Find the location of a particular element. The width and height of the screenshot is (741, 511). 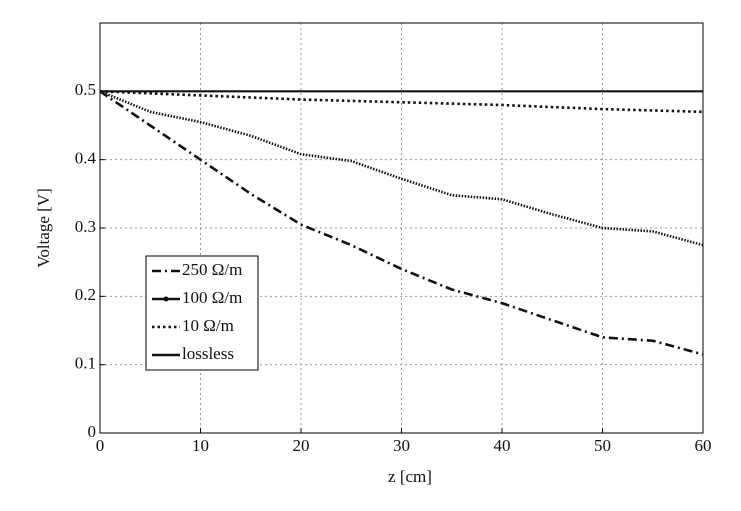

x-tick-label: 50 is located at coordinates (602, 445).